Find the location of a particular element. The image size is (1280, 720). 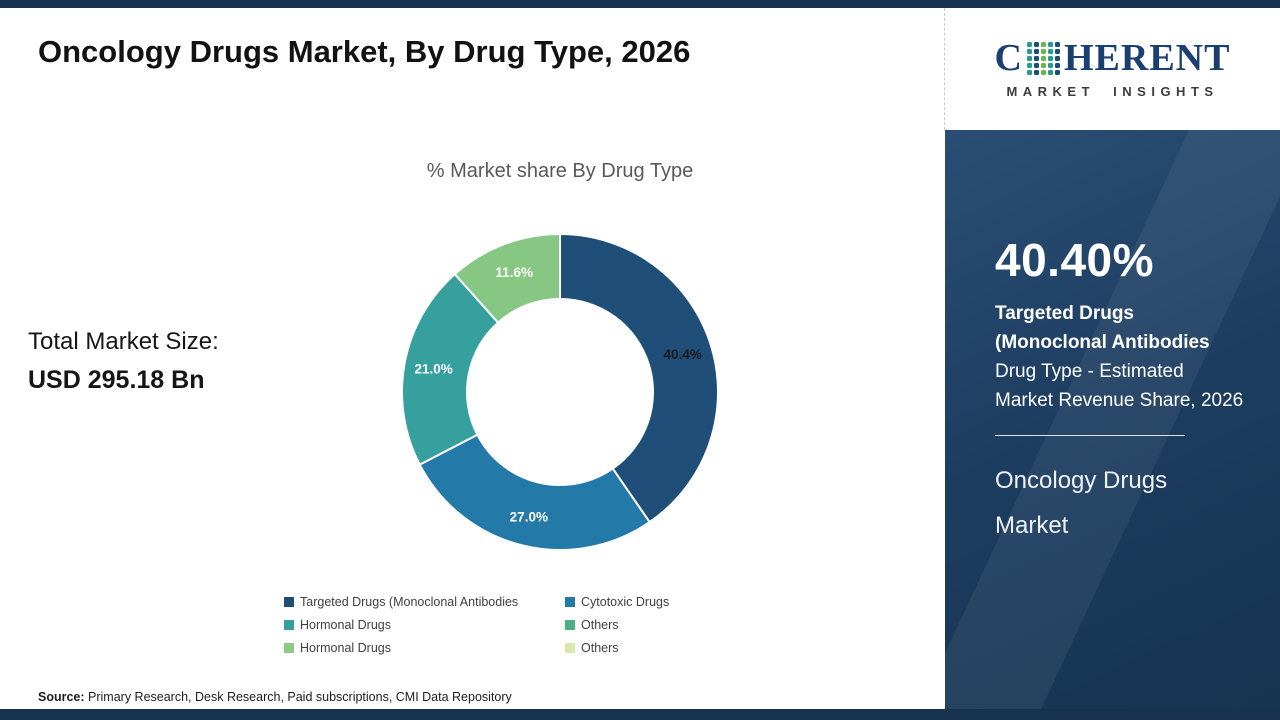

donut-chart: 40.4% 27.0% 21.0% 11.6% is located at coordinates (560, 391).